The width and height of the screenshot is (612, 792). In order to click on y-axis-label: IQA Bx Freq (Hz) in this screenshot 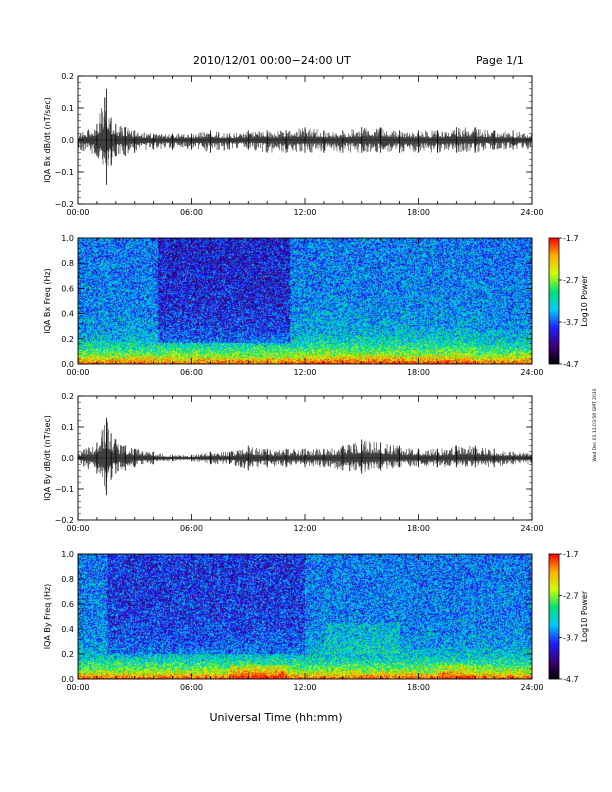, I will do `click(47, 301)`.